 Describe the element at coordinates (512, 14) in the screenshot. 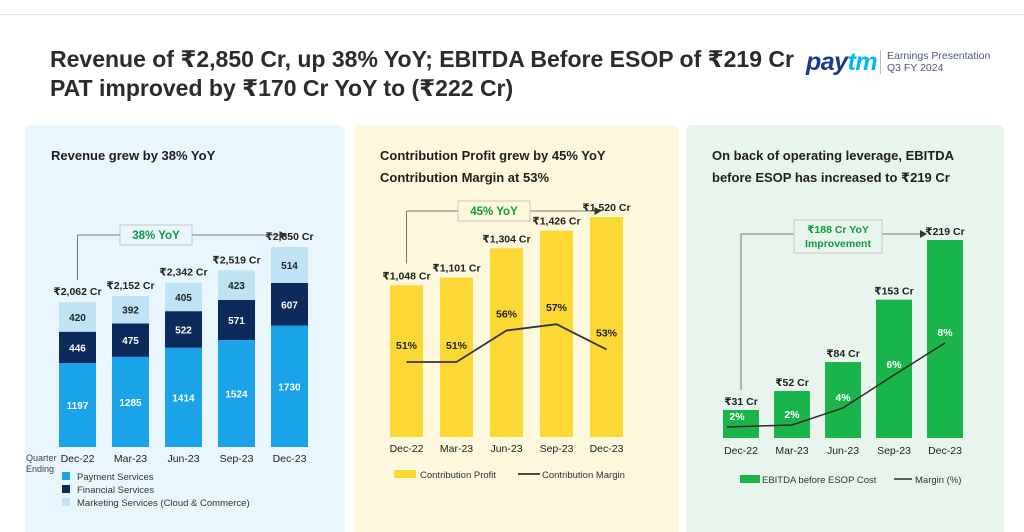

I see `top-divider` at that location.